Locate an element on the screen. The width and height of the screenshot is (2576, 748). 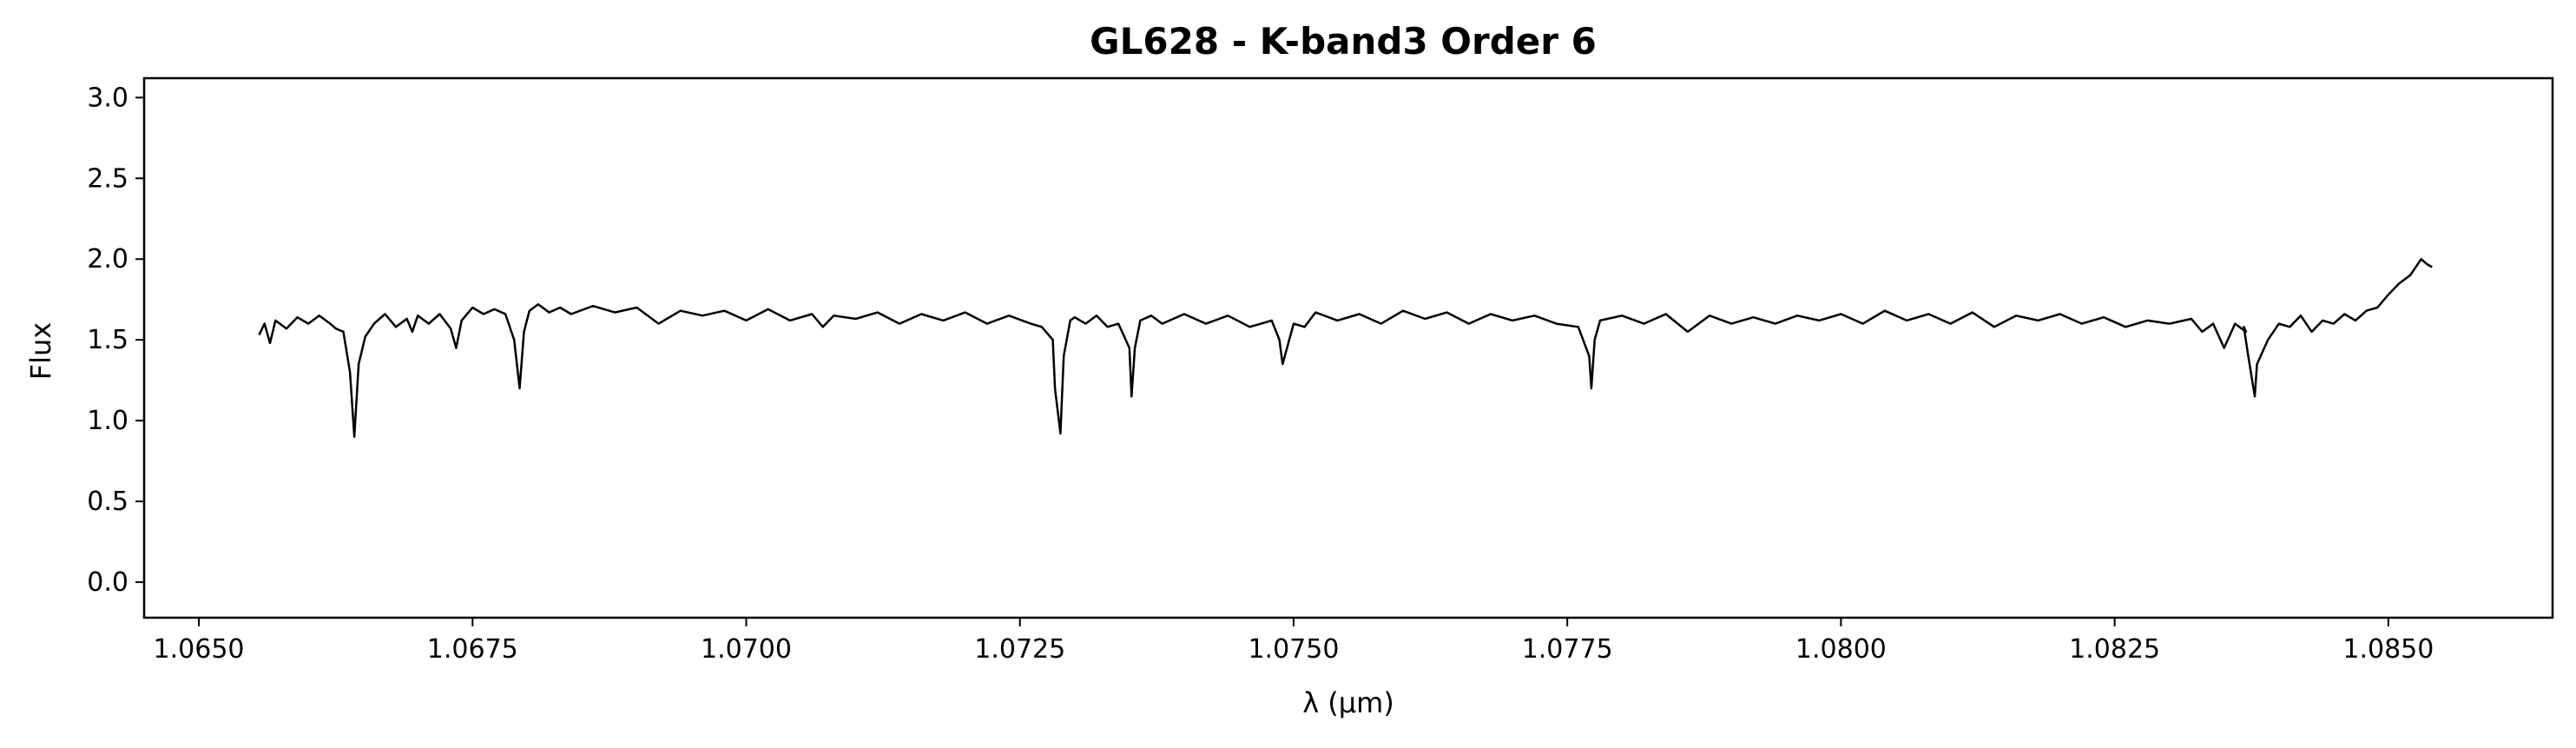
y-tick-label: 2.0 is located at coordinates (107, 259).